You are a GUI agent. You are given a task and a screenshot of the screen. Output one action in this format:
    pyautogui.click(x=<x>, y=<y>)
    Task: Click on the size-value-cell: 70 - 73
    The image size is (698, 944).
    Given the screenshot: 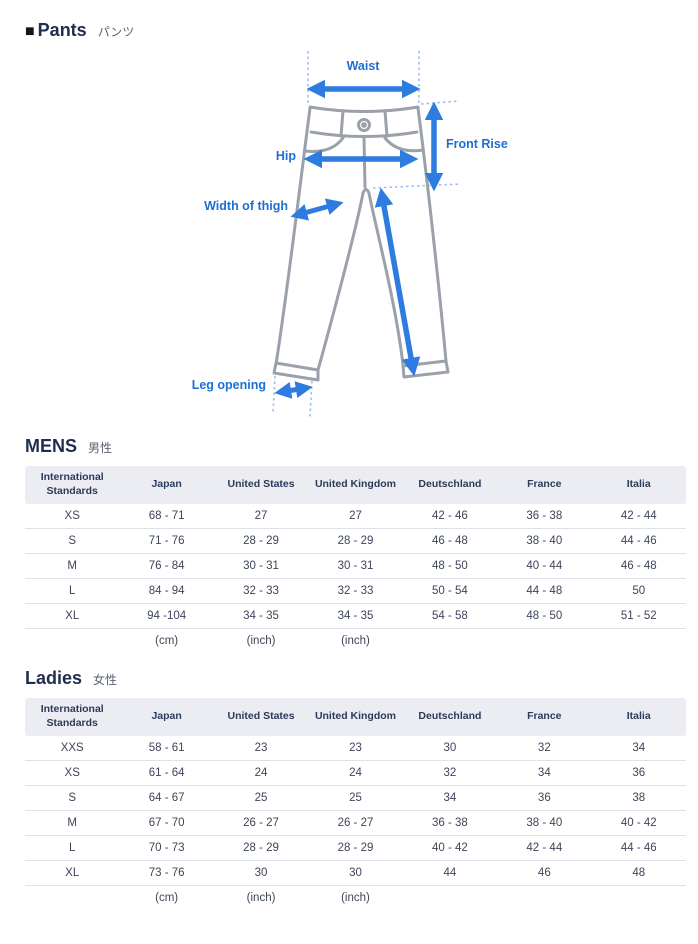 What is the action you would take?
    pyautogui.click(x=166, y=848)
    